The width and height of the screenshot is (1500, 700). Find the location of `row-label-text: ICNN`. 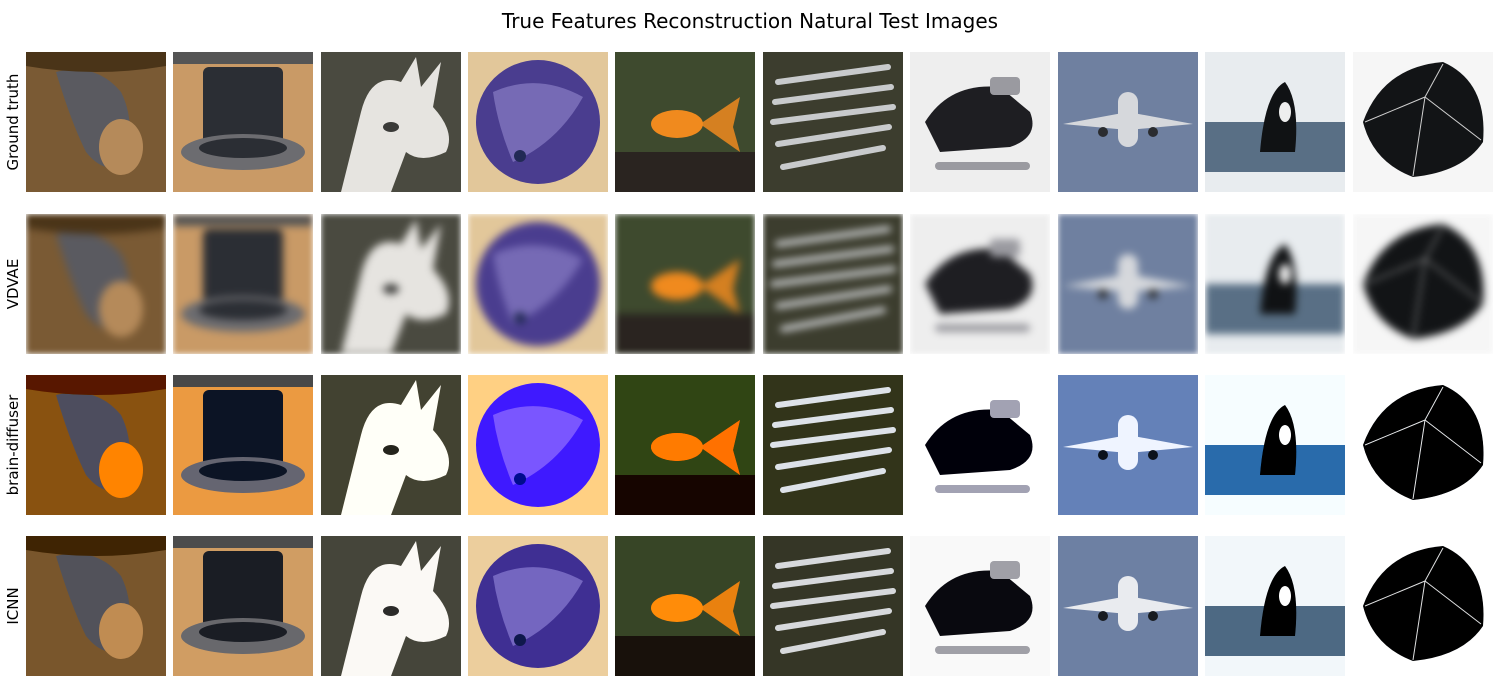

row-label-text: ICNN is located at coordinates (13, 606).